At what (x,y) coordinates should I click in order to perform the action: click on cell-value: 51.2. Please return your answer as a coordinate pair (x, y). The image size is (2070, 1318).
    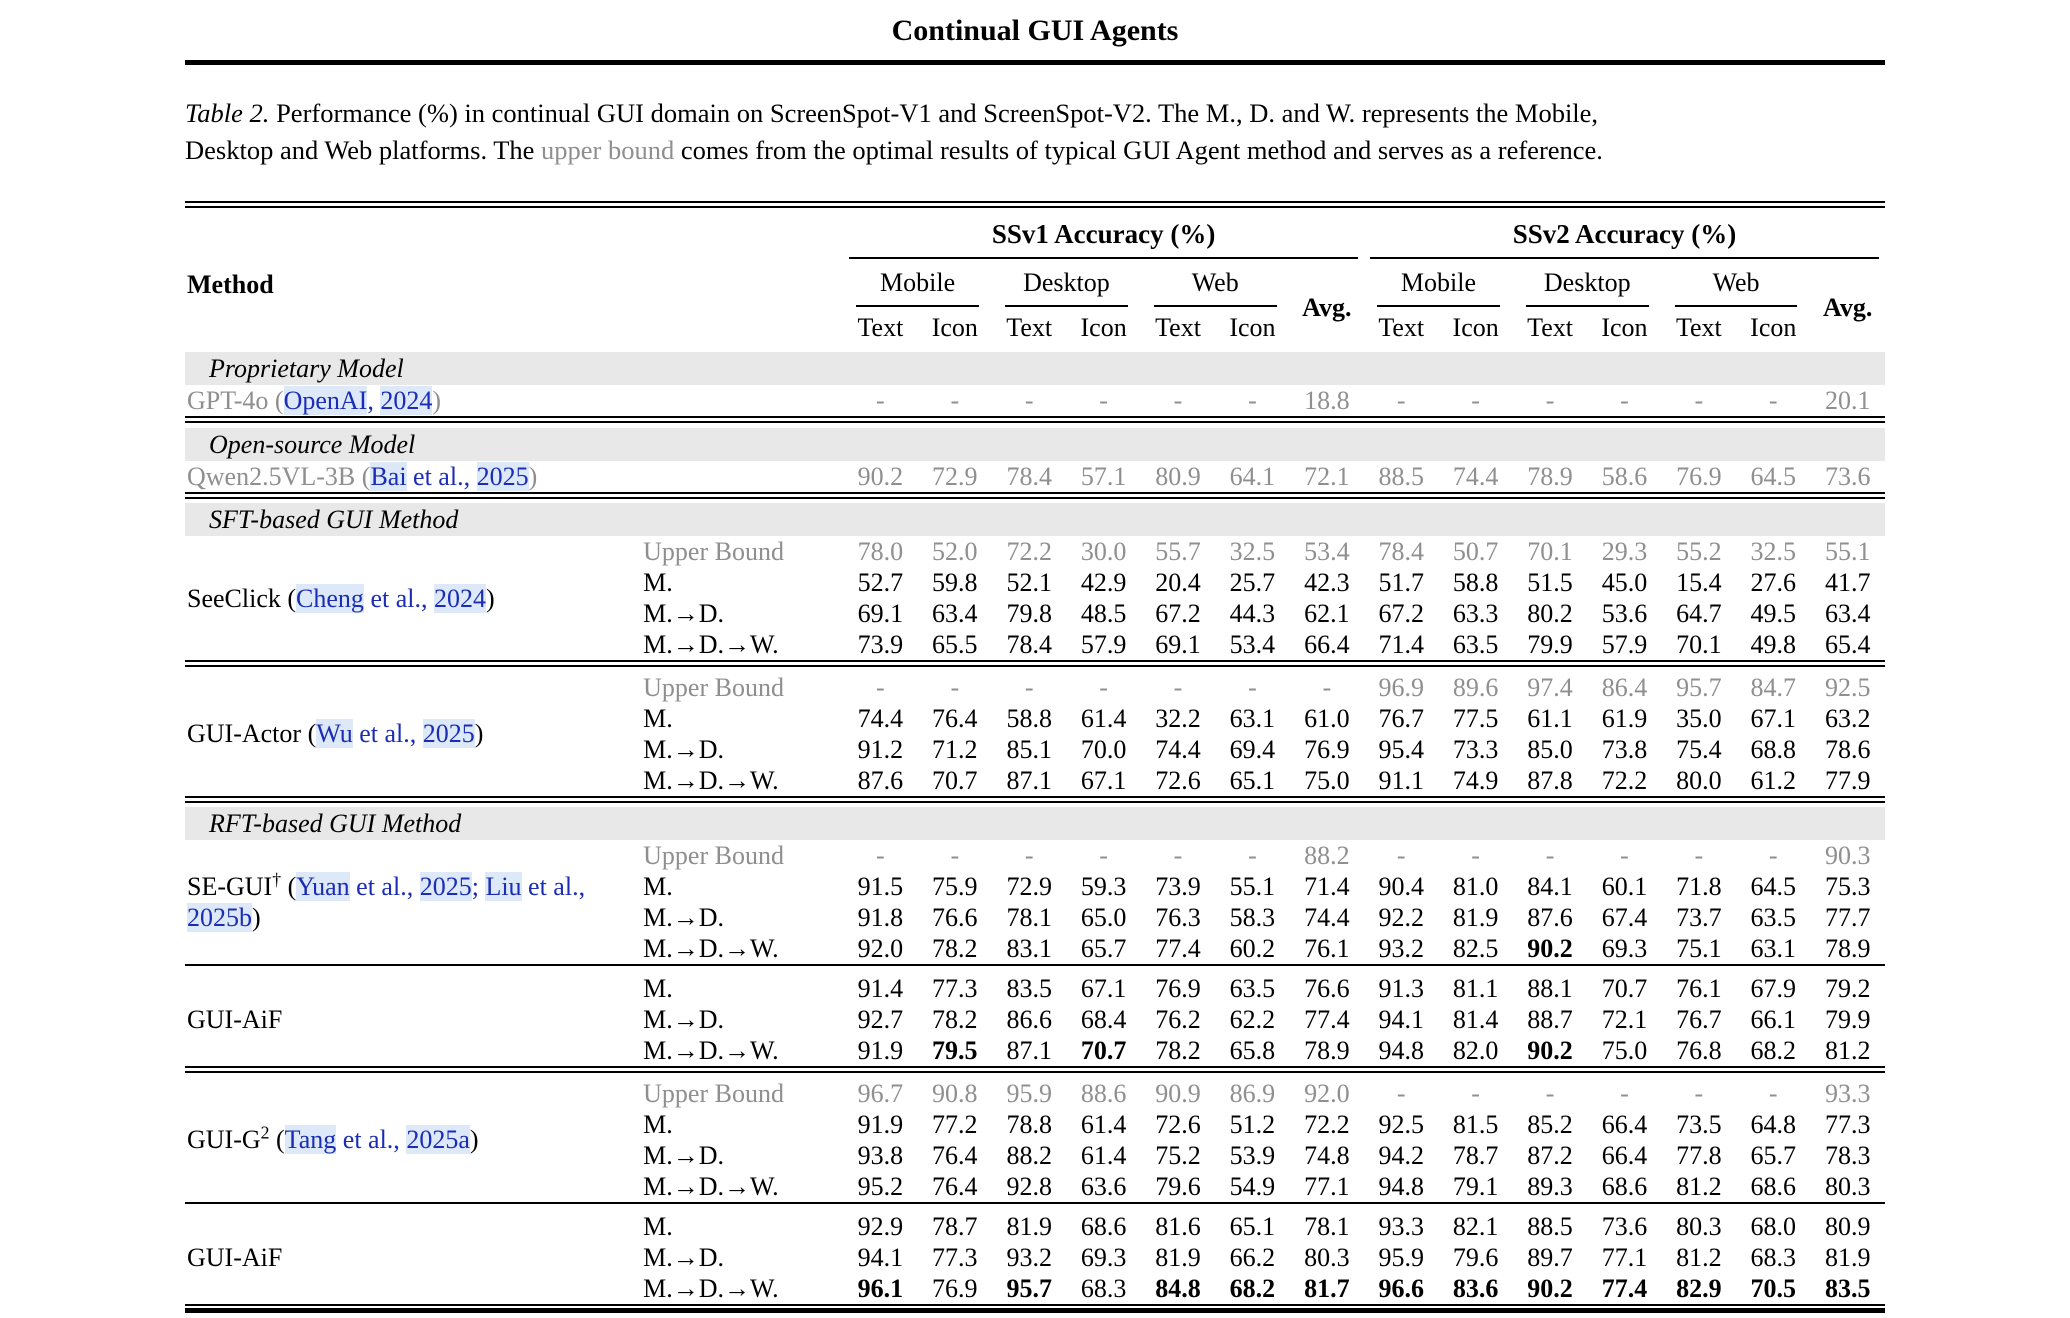
    Looking at the image, I should click on (1252, 1124).